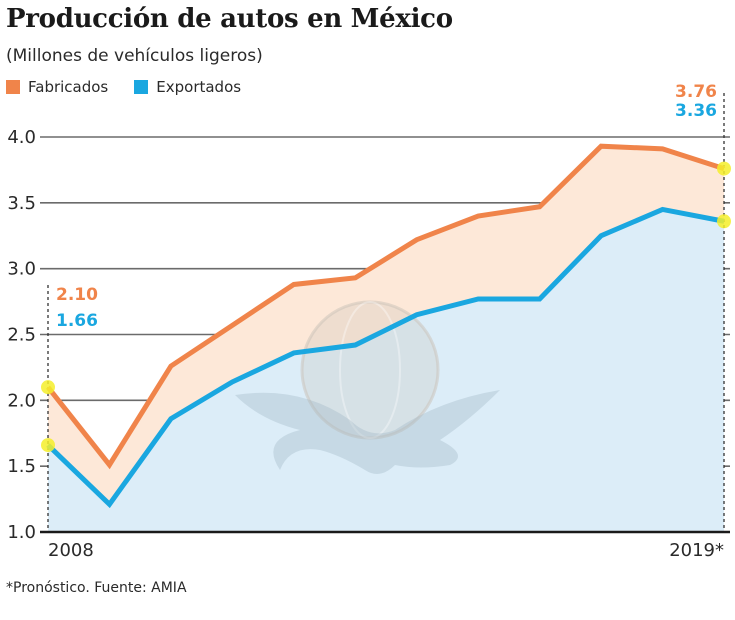  Describe the element at coordinates (141, 87) in the screenshot. I see `legend-swatch-exportados` at that location.